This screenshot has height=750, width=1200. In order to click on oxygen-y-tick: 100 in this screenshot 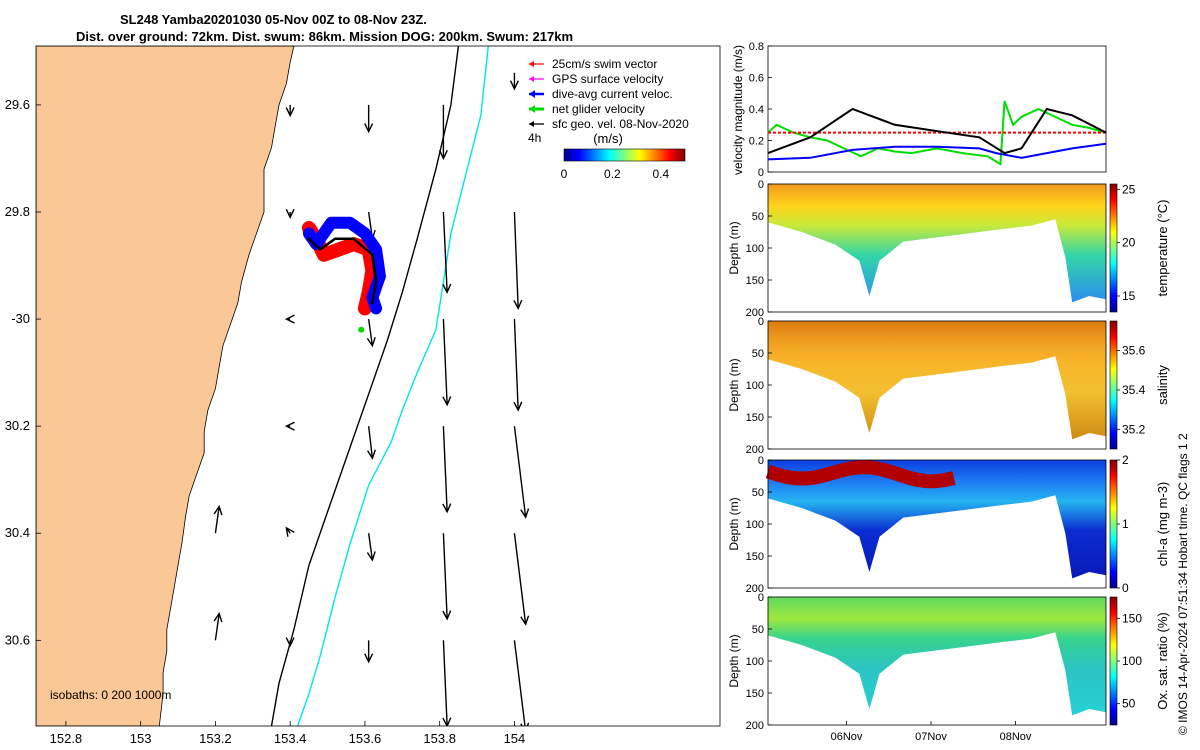, I will do `click(755, 662)`.